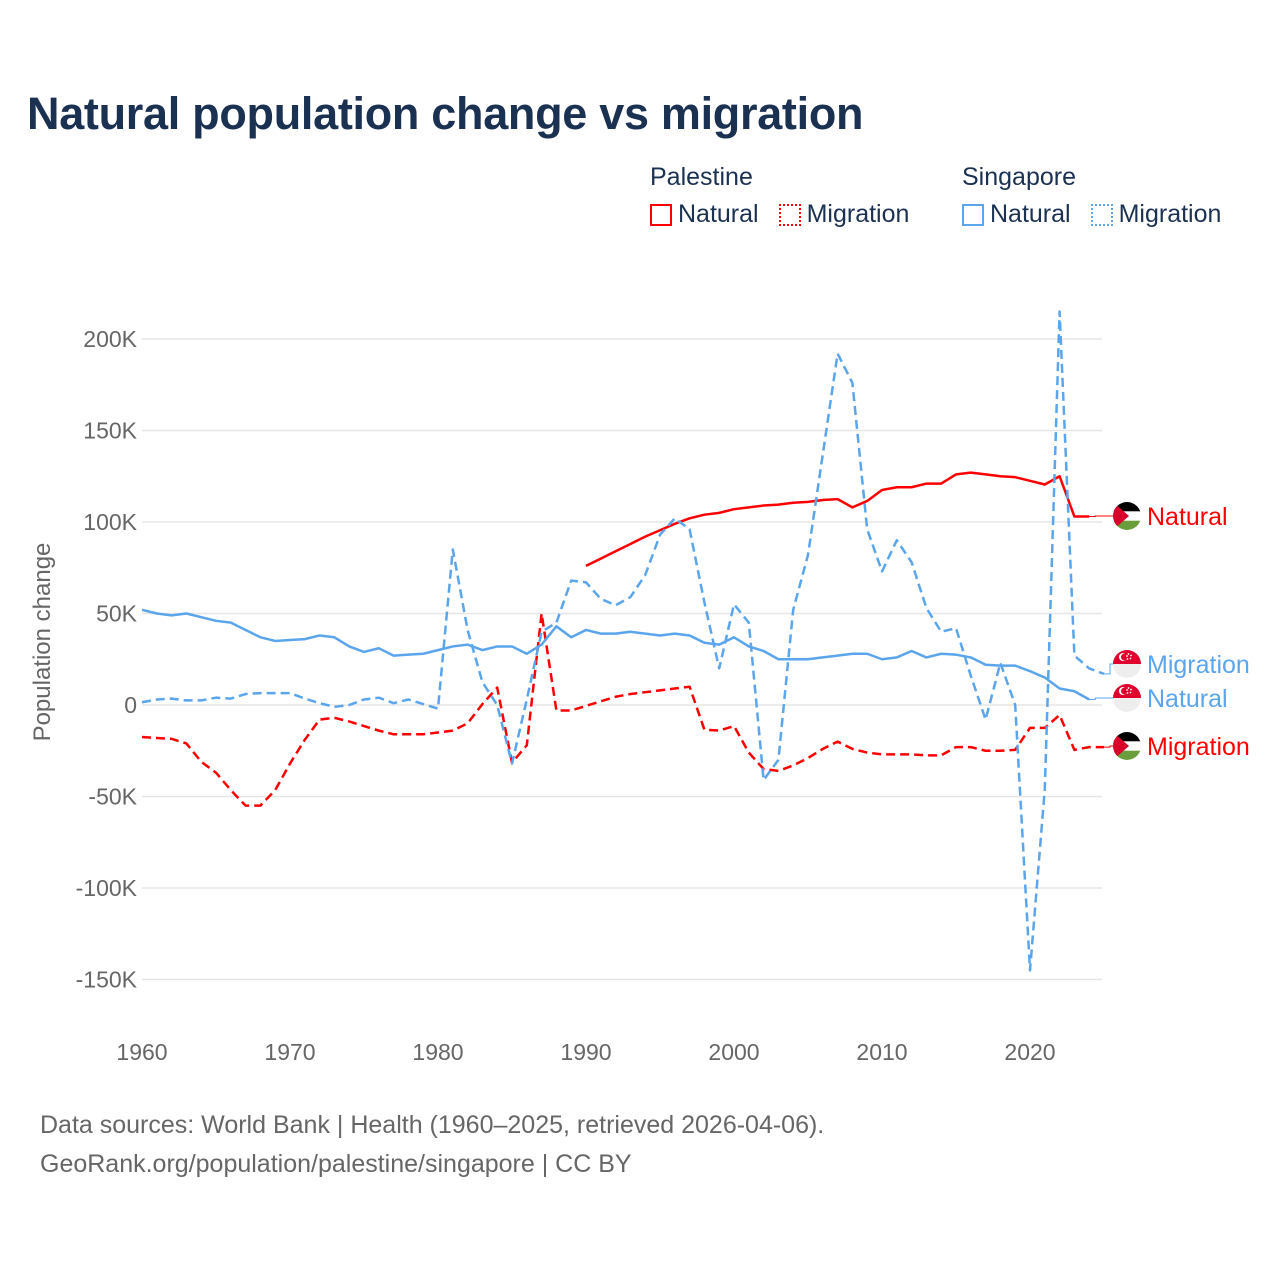  What do you see at coordinates (701, 177) in the screenshot?
I see `legend-group-label: Palestine` at bounding box center [701, 177].